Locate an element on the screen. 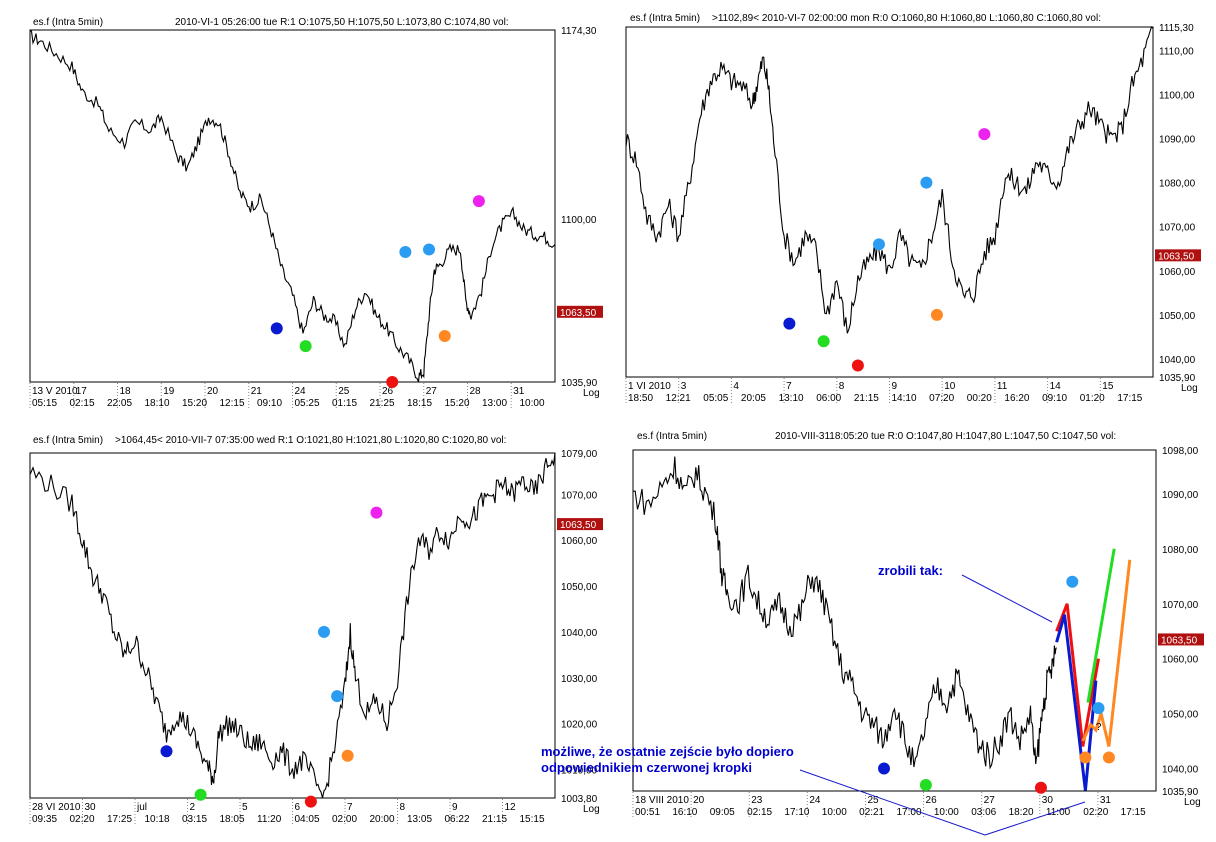 Image resolution: width=1216 pixels, height=842 pixels. x-date-label: 28 is located at coordinates (476, 391).